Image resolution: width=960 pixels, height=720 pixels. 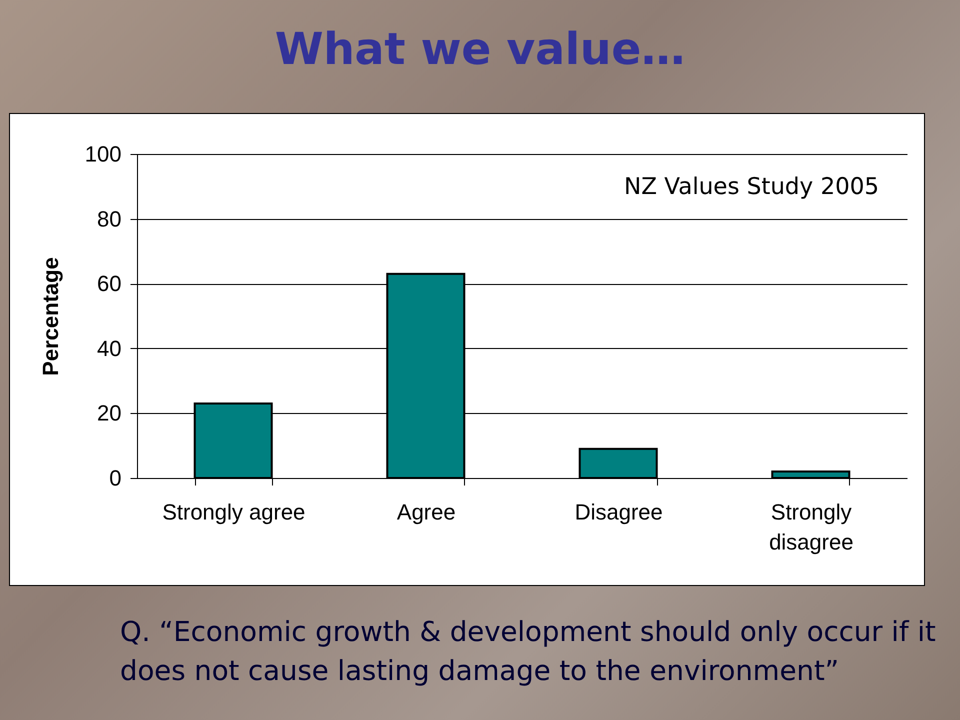 I want to click on y-tick-label: 40, so click(x=109, y=348).